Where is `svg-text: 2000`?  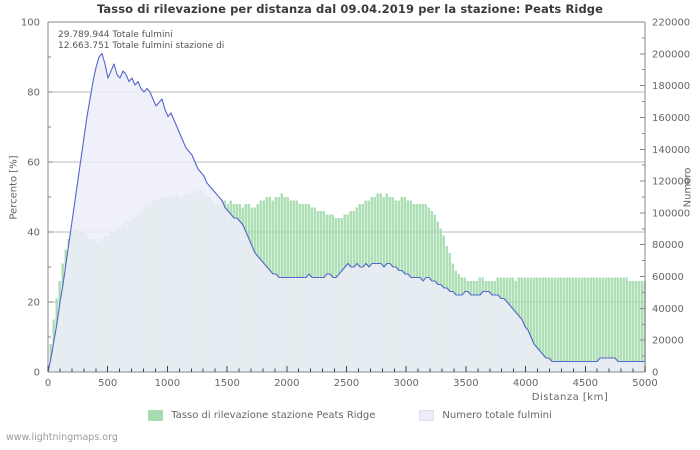
svg-text: 2000 is located at coordinates (286, 383).